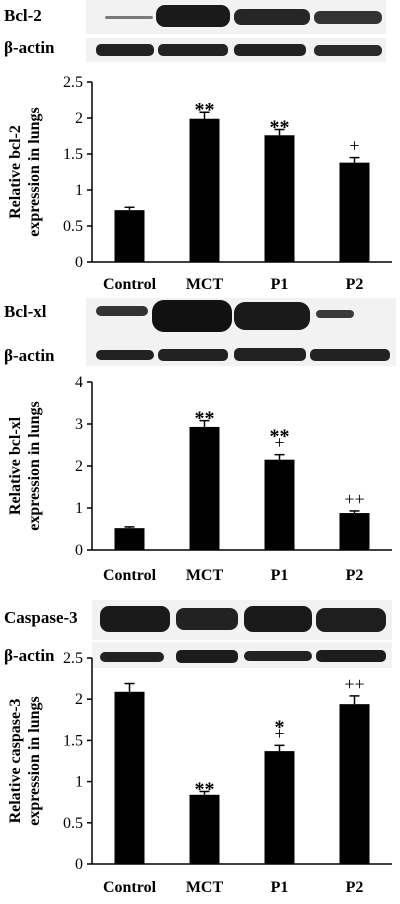 This screenshot has width=400, height=904. What do you see at coordinates (41, 617) in the screenshot?
I see `blot-label-target: Caspase-3` at bounding box center [41, 617].